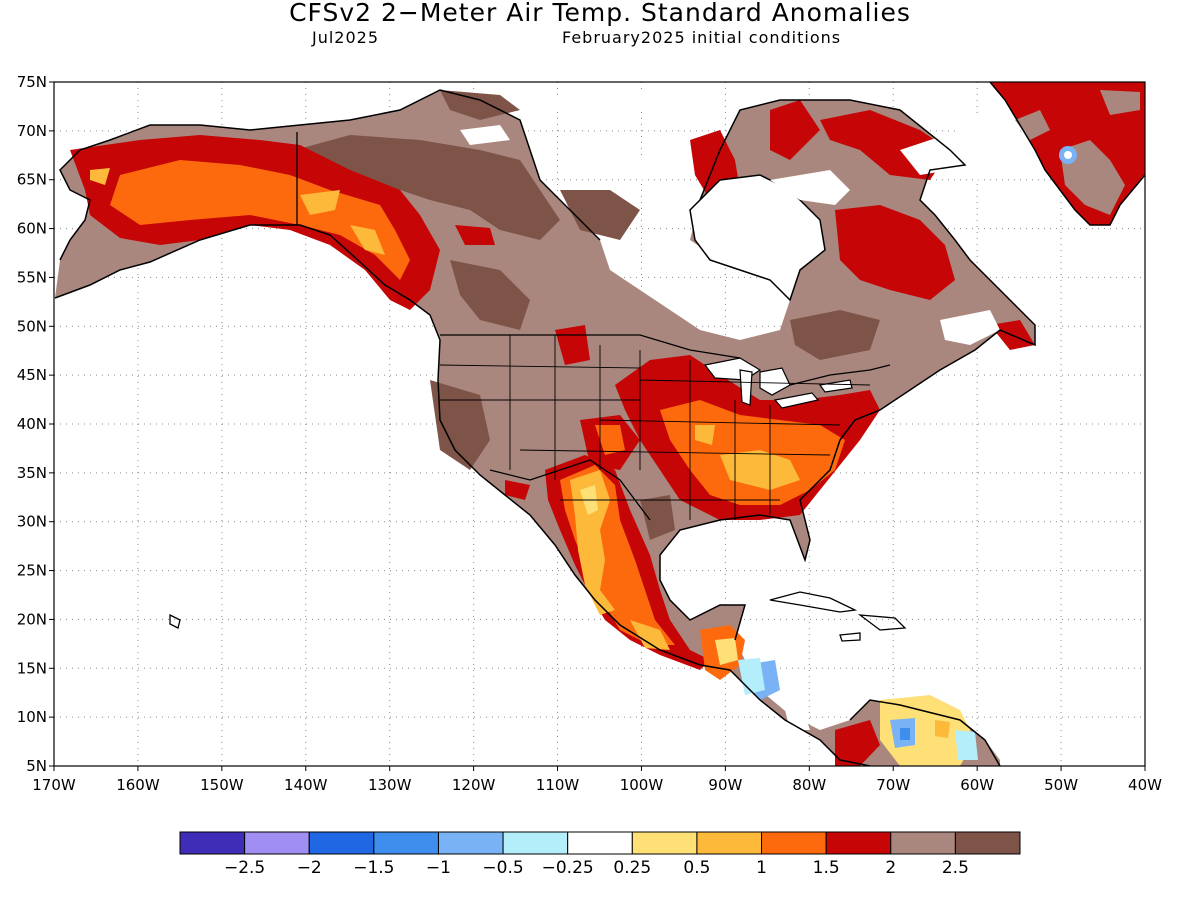 The height and width of the screenshot is (900, 1200). I want to click on lat-label: 25N, so click(32, 571).